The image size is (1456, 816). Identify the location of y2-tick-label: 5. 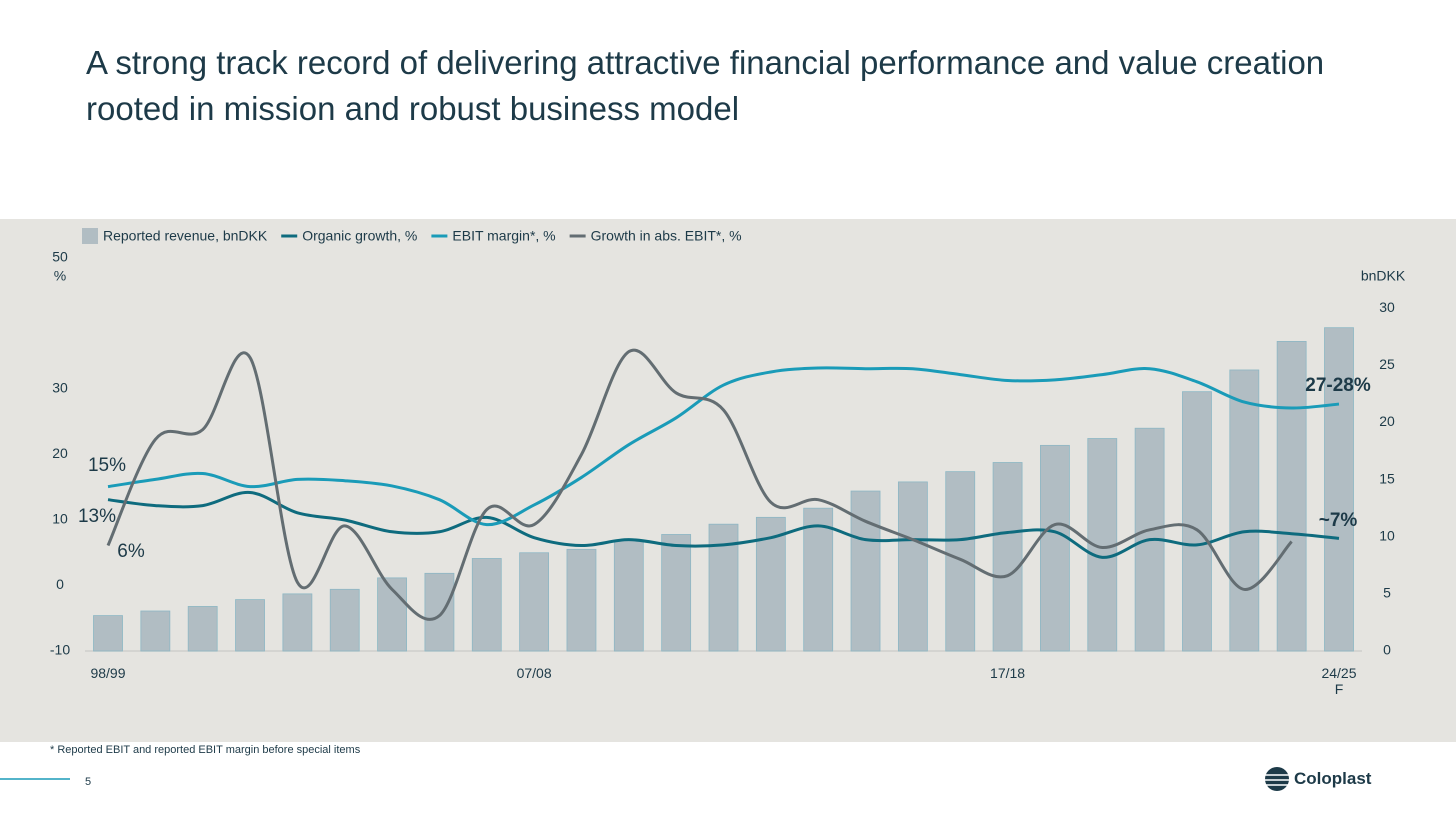
(1387, 593).